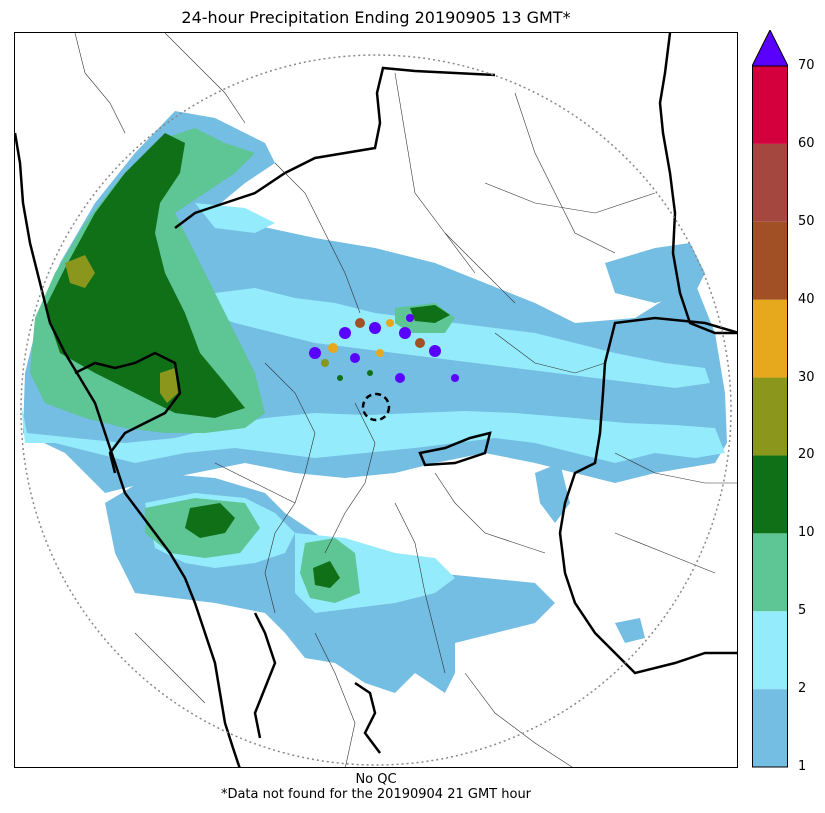 The width and height of the screenshot is (825, 813). I want to click on colorbar-tick-label: 40, so click(806, 299).